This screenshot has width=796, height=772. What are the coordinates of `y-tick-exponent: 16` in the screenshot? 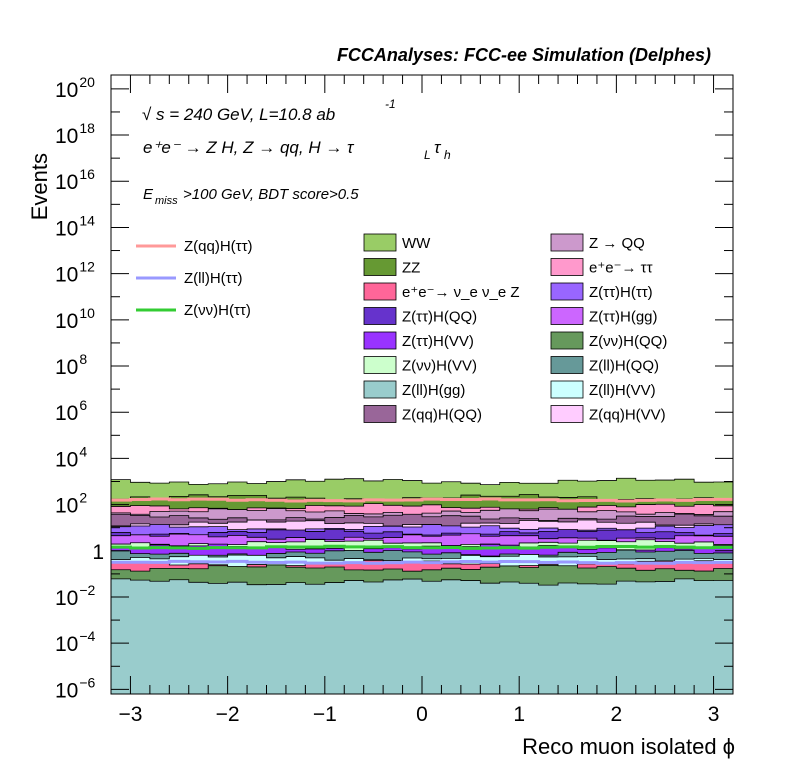 It's located at (87, 174).